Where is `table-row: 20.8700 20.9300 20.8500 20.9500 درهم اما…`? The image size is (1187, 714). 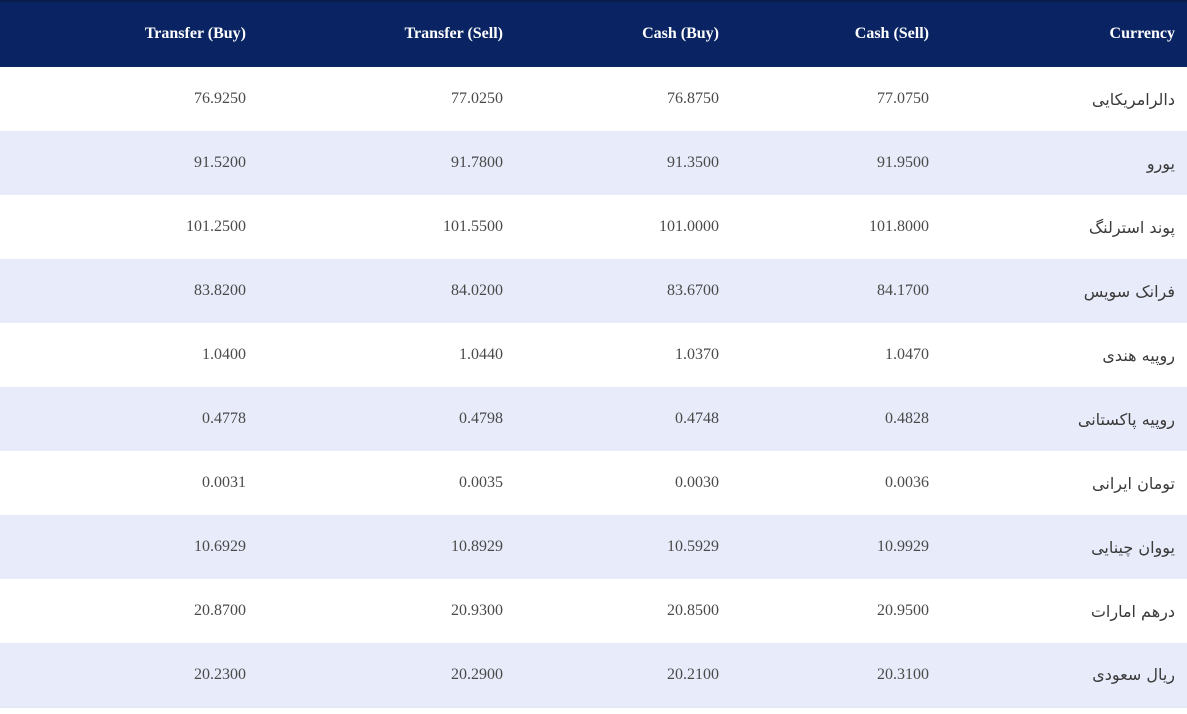 table-row: 20.8700 20.9300 20.8500 20.9500 درهم اما… is located at coordinates (593, 611).